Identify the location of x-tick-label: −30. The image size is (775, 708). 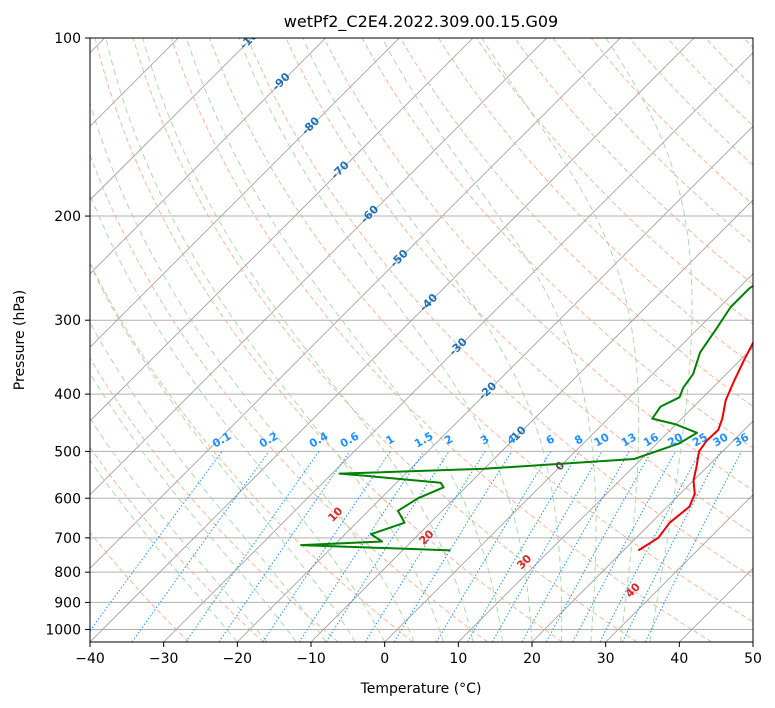
(164, 659).